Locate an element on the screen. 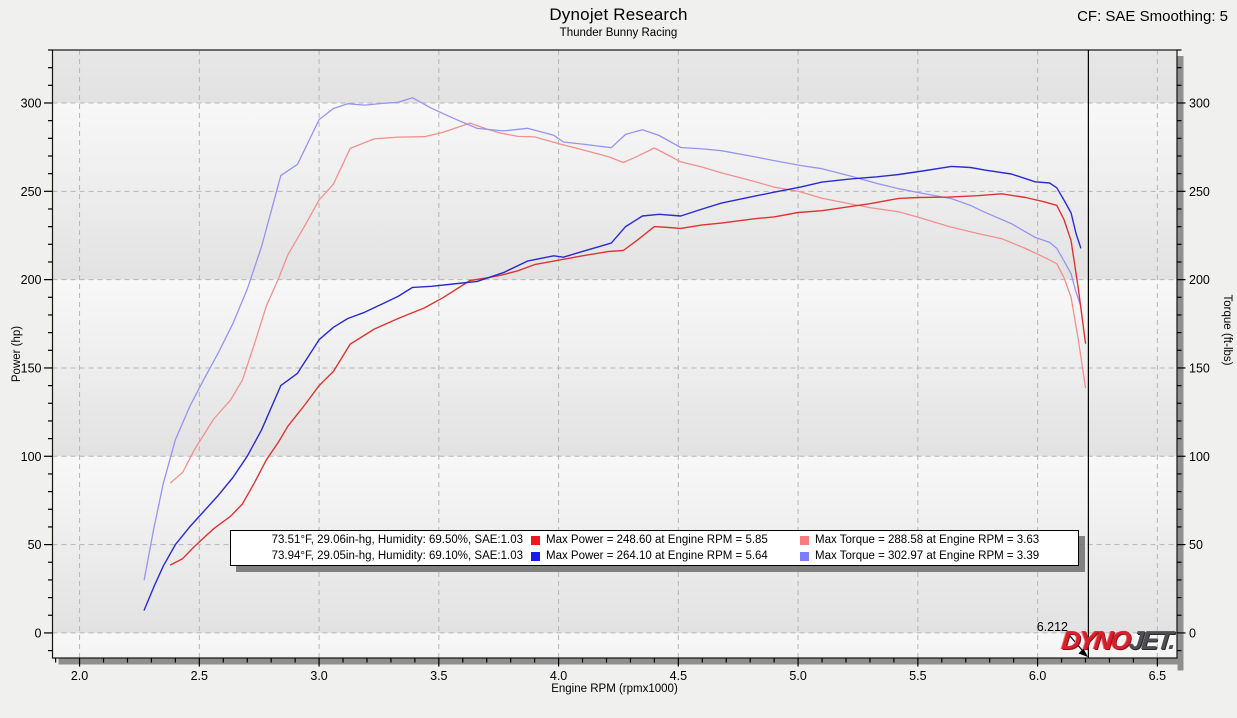  power-axis-label: Power (hp) is located at coordinates (17, 354).